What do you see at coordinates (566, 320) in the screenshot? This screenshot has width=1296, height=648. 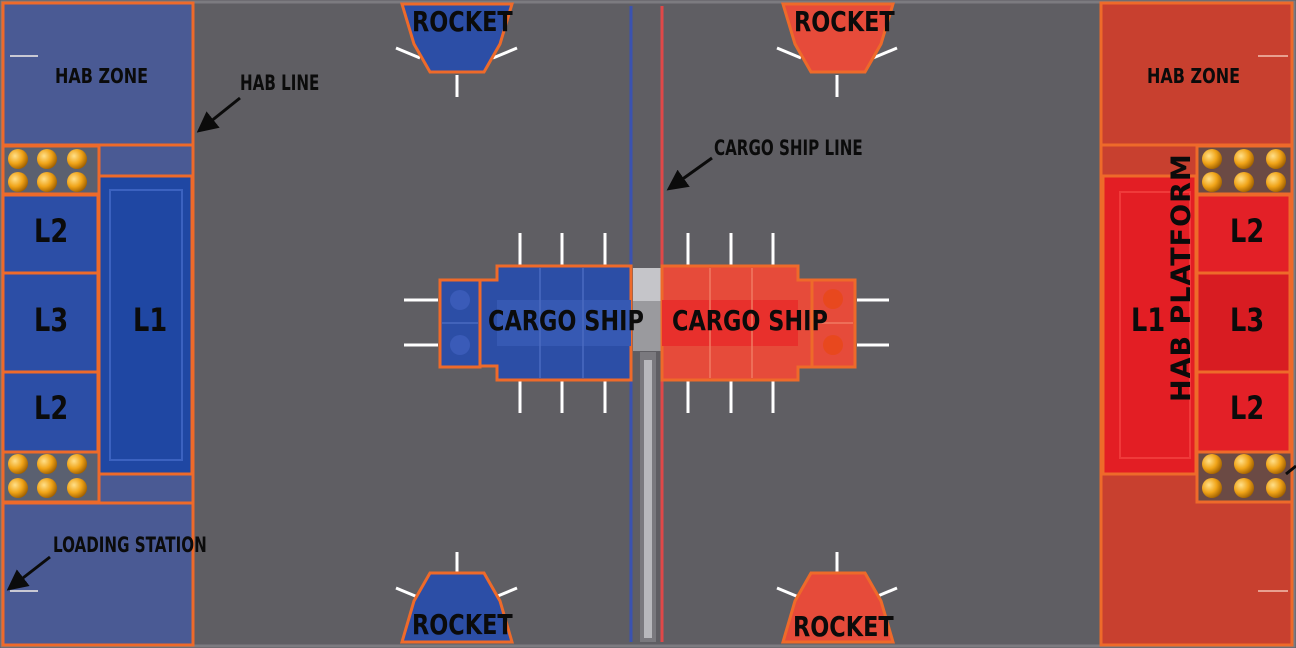 I see `cargo-ship-blue-label: CARGO SHIP` at bounding box center [566, 320].